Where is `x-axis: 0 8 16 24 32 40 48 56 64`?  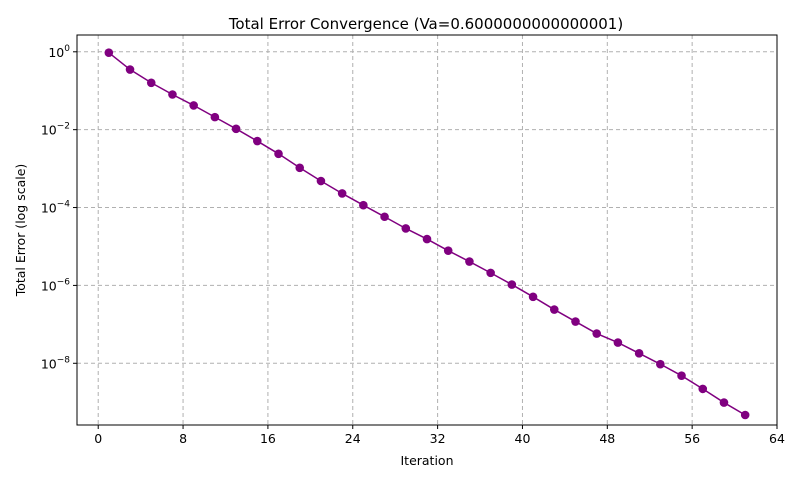 x-axis: 0 8 16 24 32 40 48 56 64 is located at coordinates (439, 435).